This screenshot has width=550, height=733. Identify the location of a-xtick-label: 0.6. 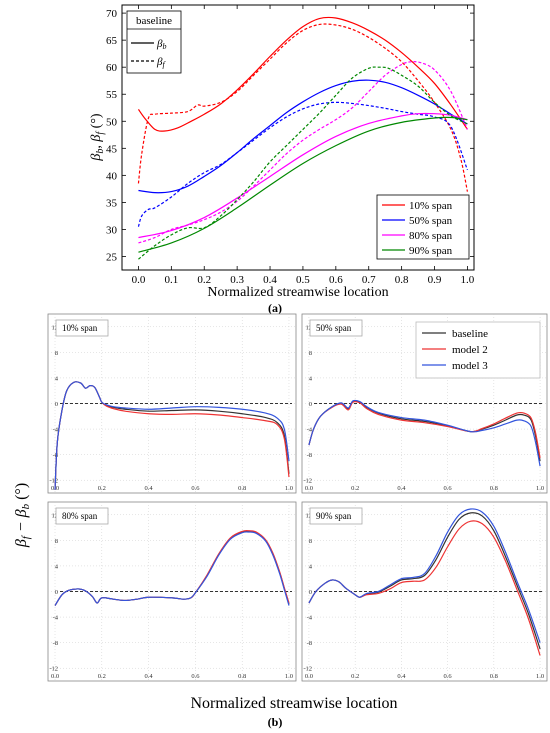
(336, 280).